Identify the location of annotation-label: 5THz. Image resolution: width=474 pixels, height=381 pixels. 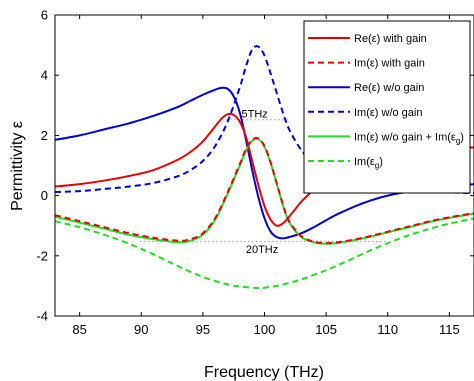
(255, 114).